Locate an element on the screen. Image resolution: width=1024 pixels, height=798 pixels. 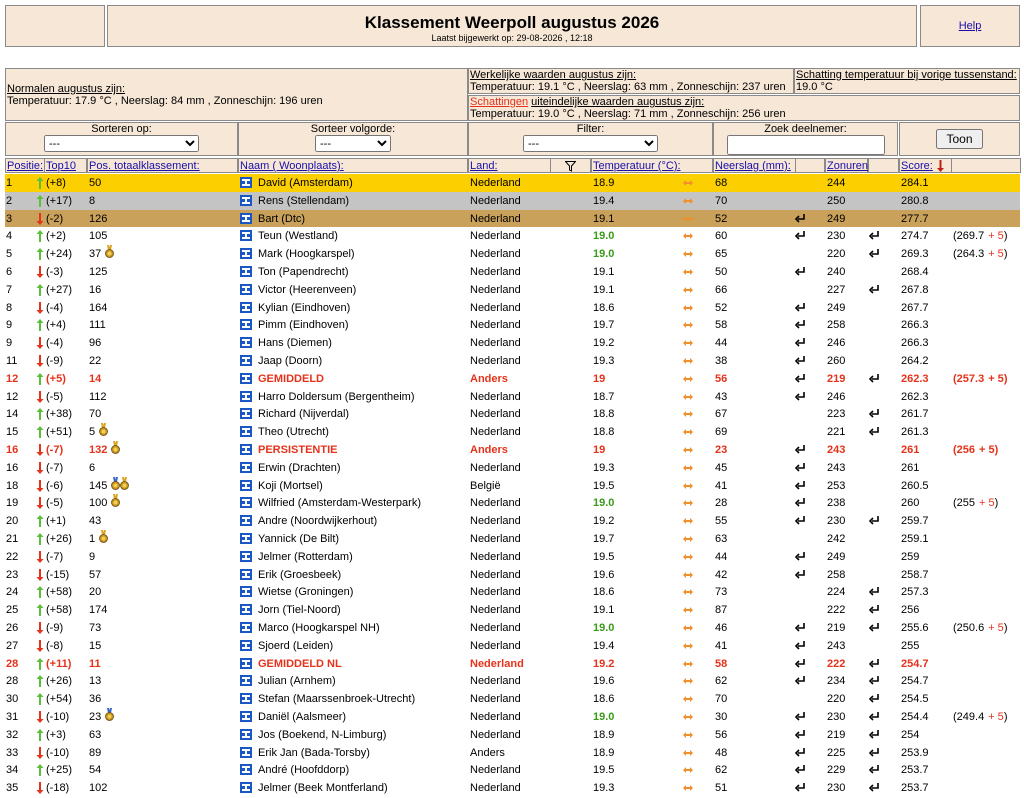
column-header-link: Zonuren: is located at coordinates (849, 166).